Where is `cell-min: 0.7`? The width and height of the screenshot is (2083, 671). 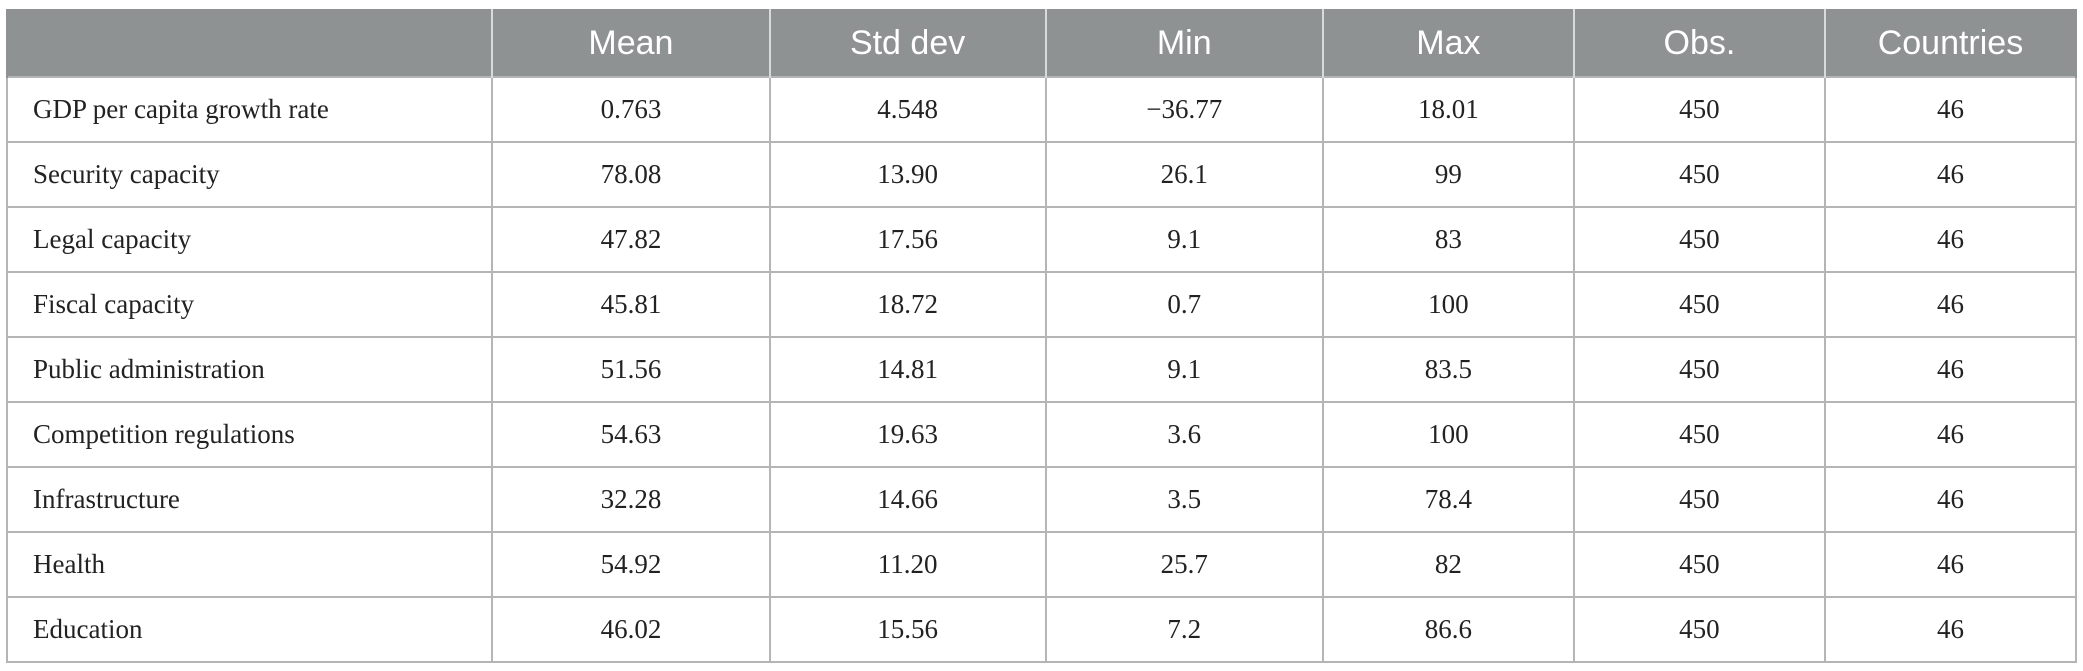 cell-min: 0.7 is located at coordinates (1184, 304).